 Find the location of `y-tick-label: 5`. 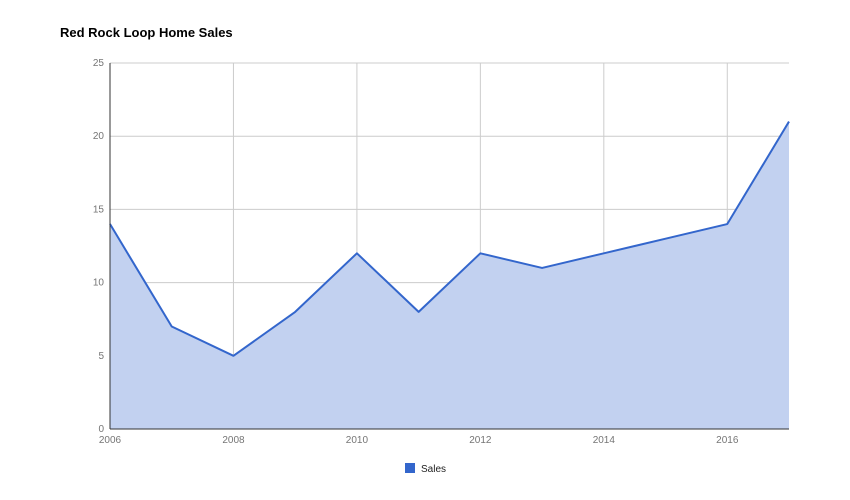

y-tick-label: 5 is located at coordinates (101, 356).